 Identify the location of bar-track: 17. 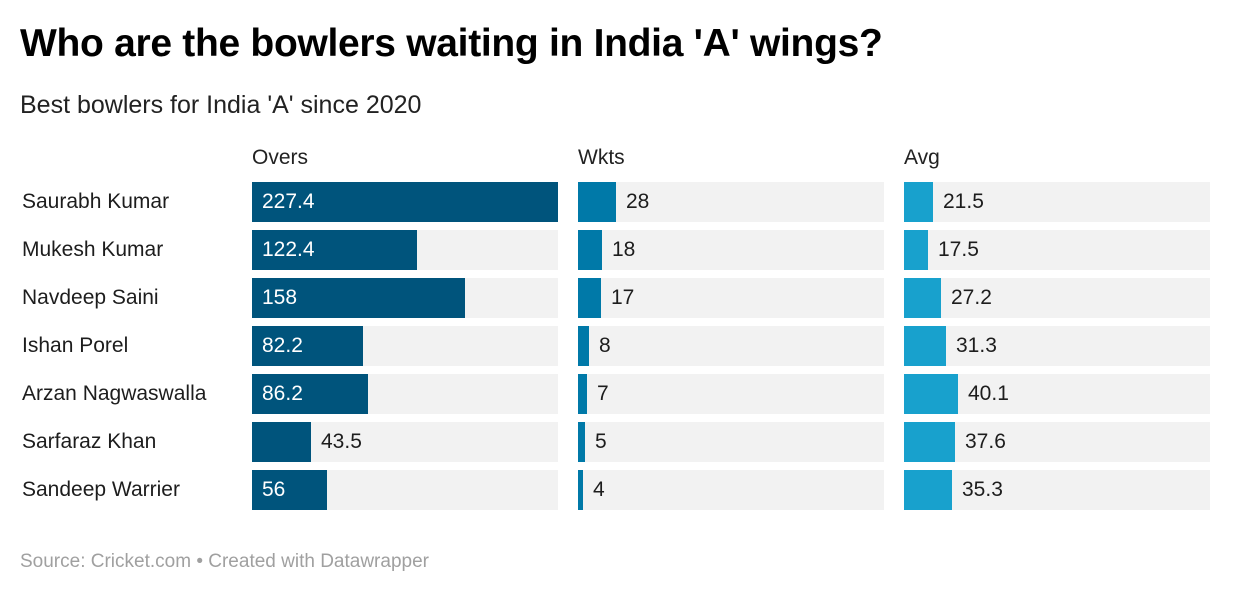
(731, 298).